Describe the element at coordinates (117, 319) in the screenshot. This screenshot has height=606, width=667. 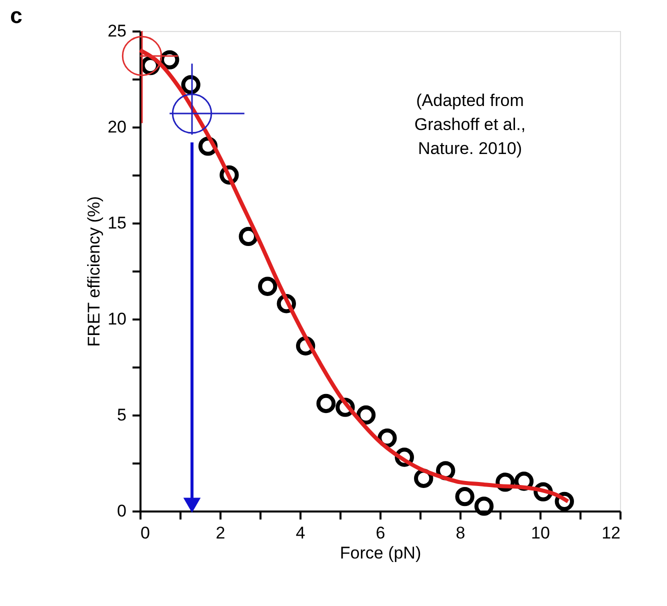
I see `y-tick-label: 10` at that location.